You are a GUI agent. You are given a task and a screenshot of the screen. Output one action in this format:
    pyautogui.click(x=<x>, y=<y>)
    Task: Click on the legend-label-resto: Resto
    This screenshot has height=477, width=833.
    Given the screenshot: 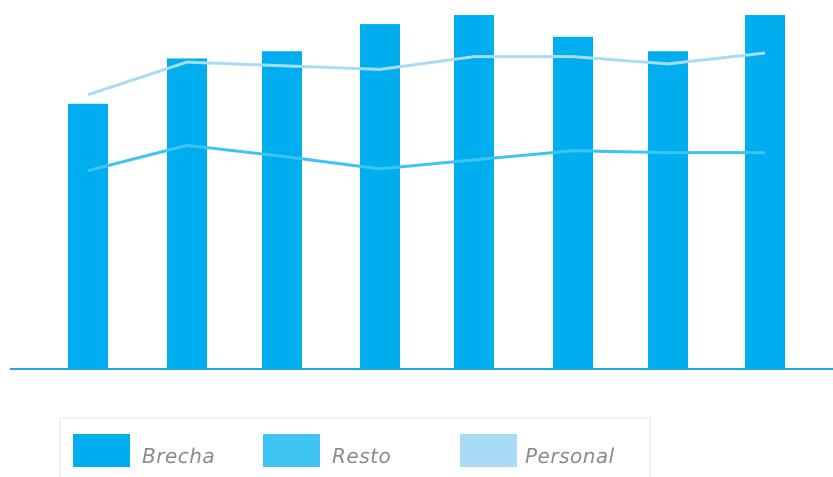 What is the action you would take?
    pyautogui.click(x=361, y=456)
    